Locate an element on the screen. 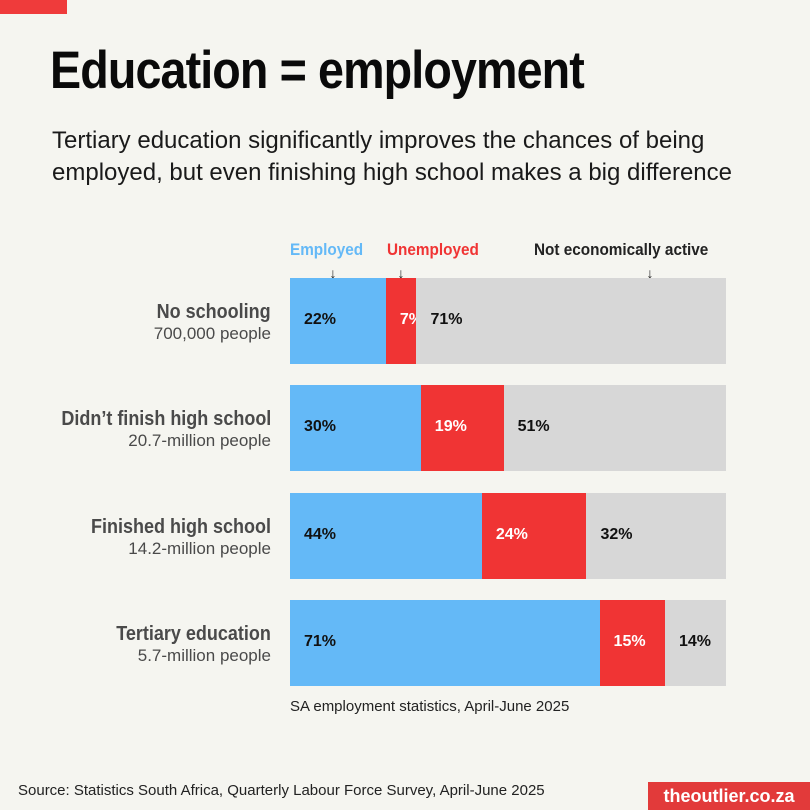  data-label: 30% is located at coordinates (320, 426).